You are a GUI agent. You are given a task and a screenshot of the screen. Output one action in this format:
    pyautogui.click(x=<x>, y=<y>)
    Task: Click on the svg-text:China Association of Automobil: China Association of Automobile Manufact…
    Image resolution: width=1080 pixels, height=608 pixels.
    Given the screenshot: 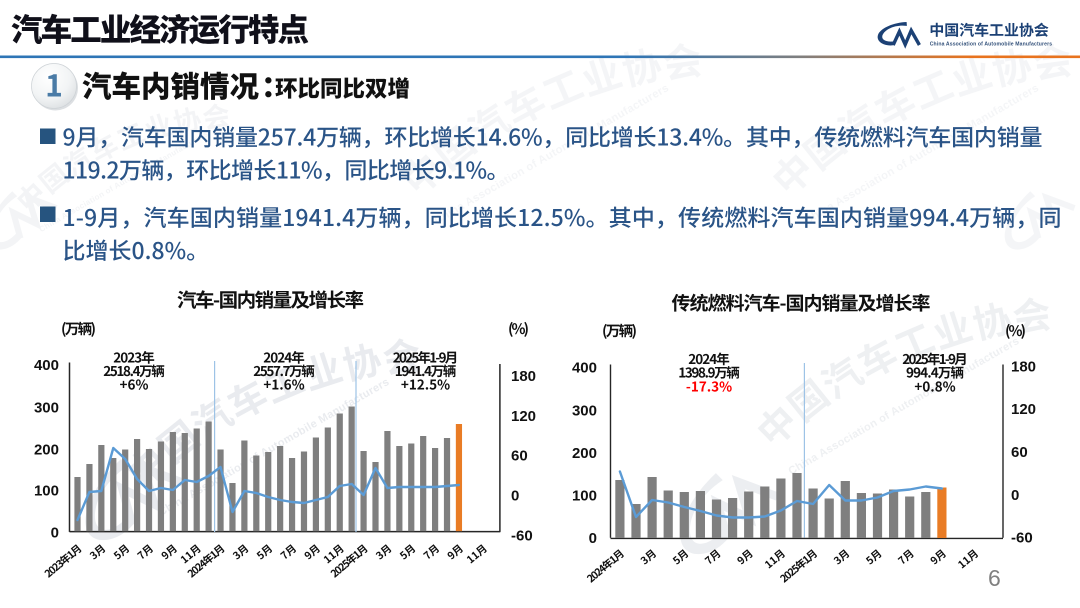 What is the action you would take?
    pyautogui.click(x=991, y=45)
    